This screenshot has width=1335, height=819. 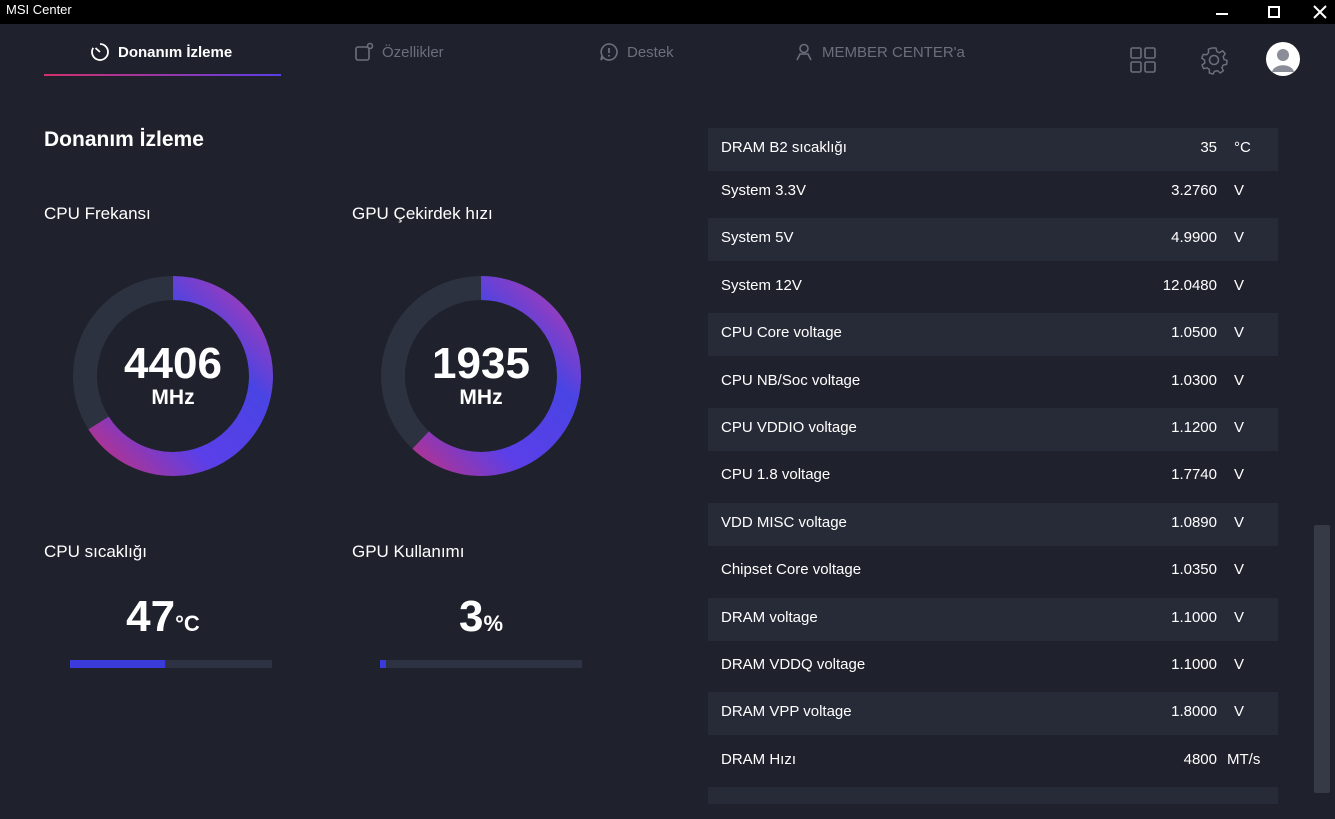 I want to click on sensor-value: 4800, so click(x=1200, y=759).